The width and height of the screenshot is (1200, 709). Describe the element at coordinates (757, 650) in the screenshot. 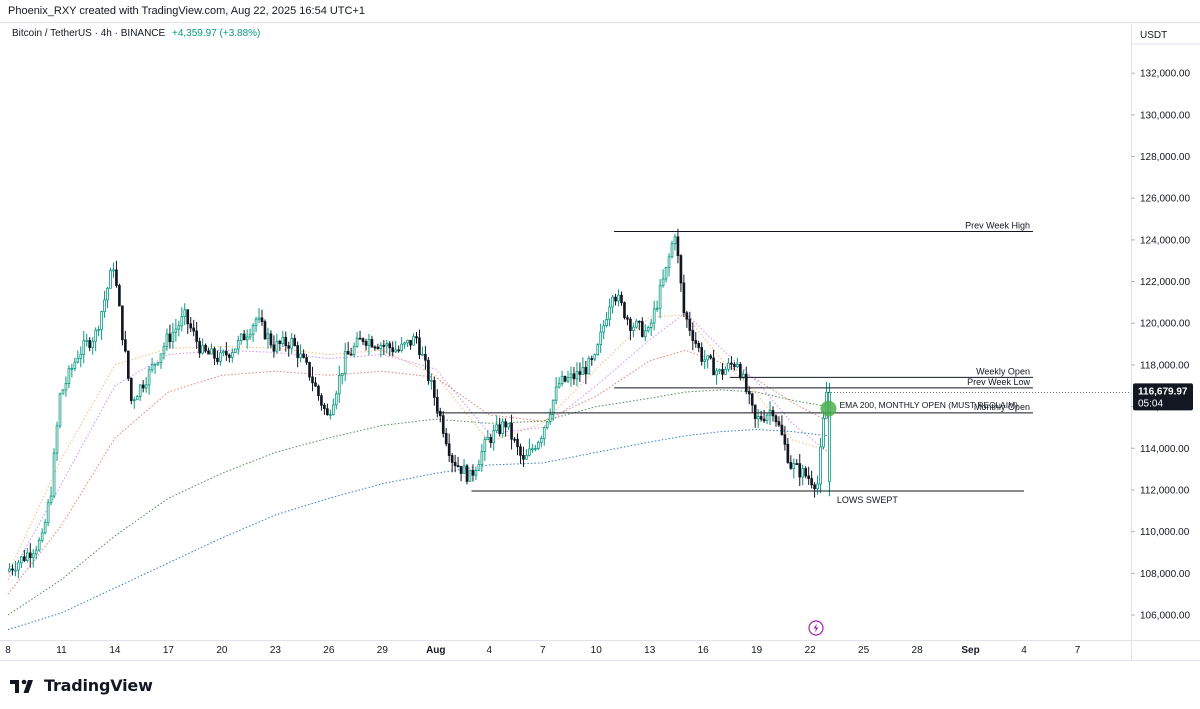

I see `x-tick-label: 19` at that location.